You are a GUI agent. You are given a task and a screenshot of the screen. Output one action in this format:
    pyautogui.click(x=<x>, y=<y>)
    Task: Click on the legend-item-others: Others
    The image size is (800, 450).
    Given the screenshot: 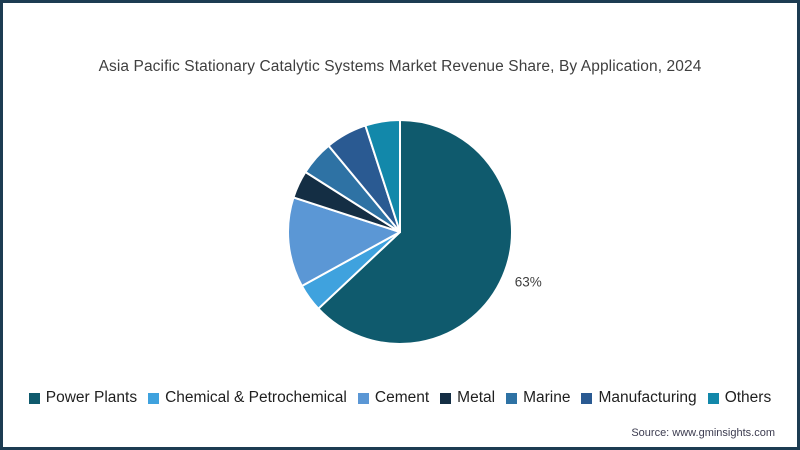 What is the action you would take?
    pyautogui.click(x=739, y=398)
    